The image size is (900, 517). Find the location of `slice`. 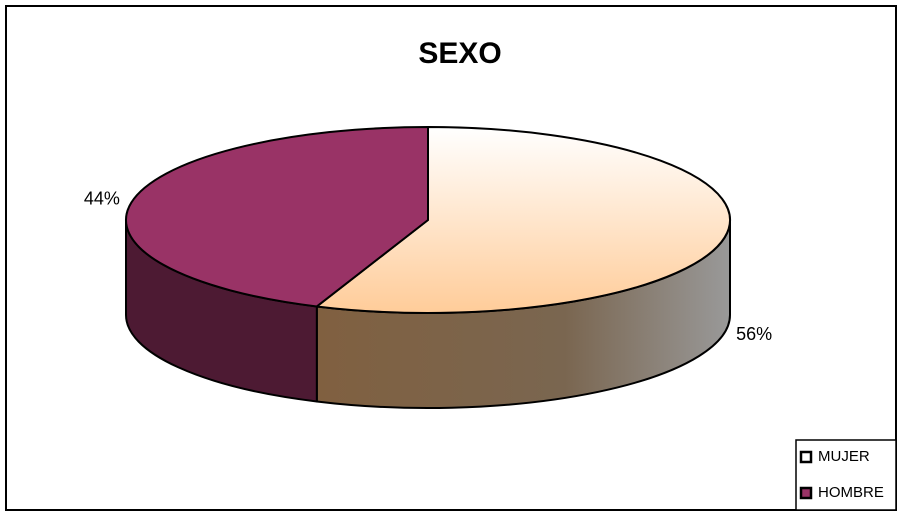

slice is located at coordinates (277, 217).